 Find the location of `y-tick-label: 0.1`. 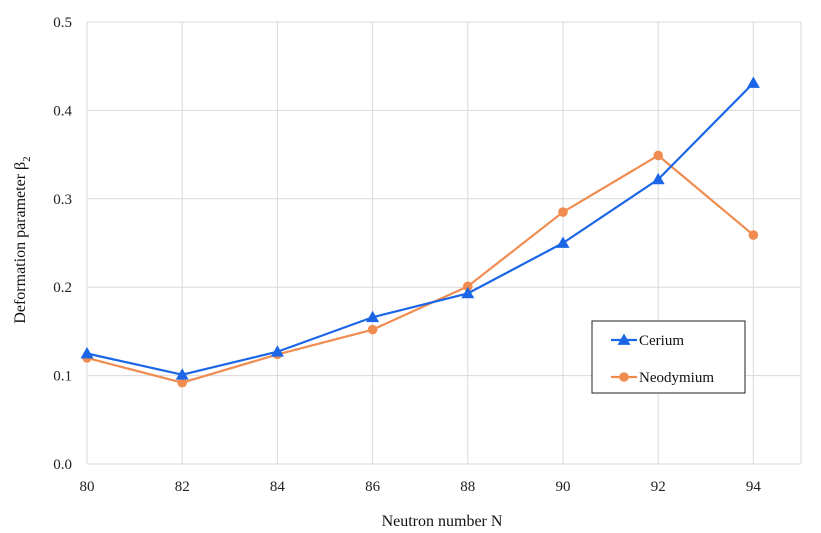

y-tick-label: 0.1 is located at coordinates (62, 377).